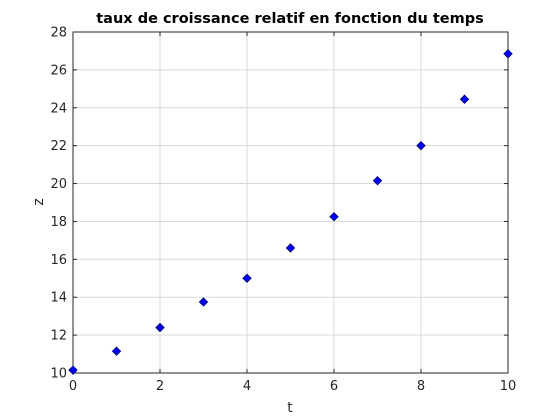 This screenshot has width=560, height=420. Describe the element at coordinates (39, 201) in the screenshot. I see `y-axis-label: z` at that location.